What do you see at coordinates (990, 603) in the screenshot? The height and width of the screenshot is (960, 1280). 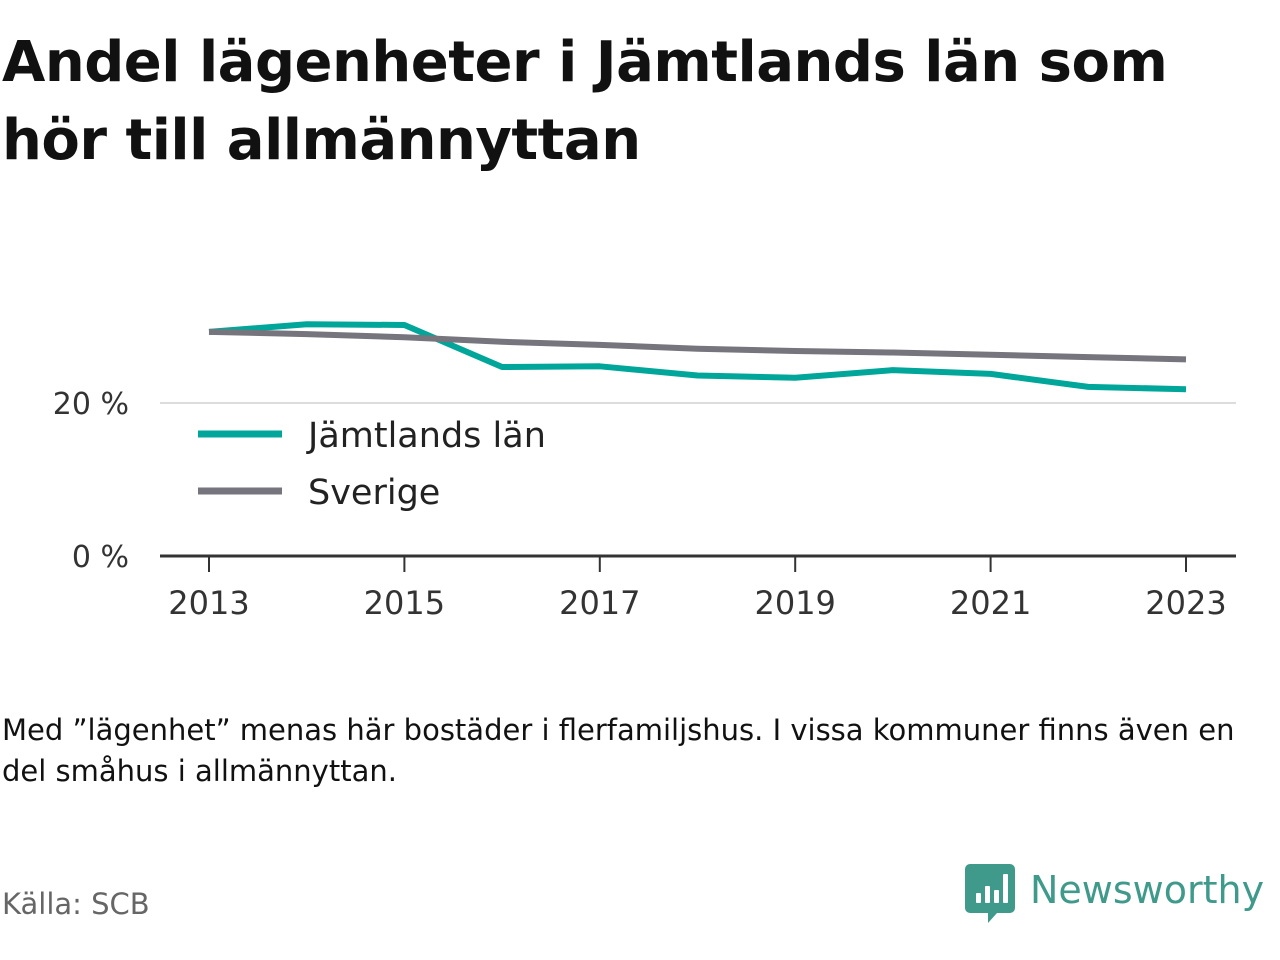 I see `x-tick-label: 2021` at bounding box center [990, 603].